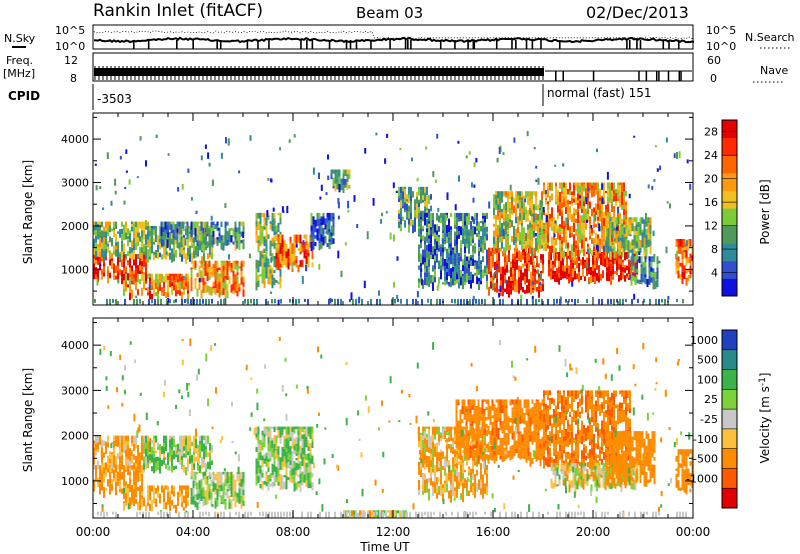 The height and width of the screenshot is (554, 800). I want to click on y-tick-label: 2000, so click(75, 226).